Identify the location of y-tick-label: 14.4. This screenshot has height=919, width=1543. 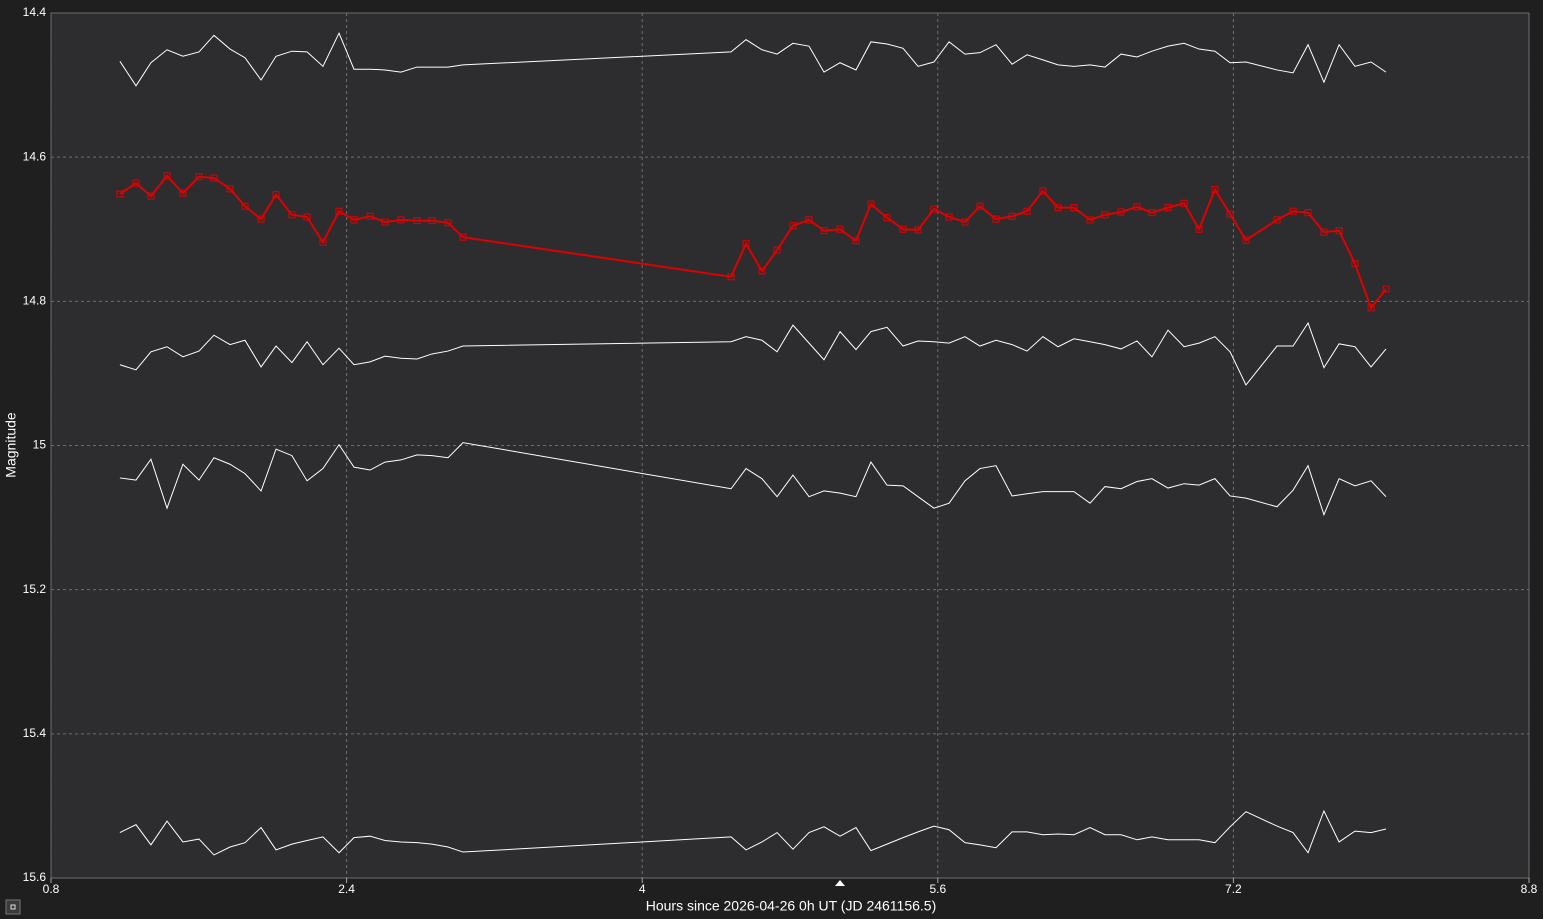
(35, 12).